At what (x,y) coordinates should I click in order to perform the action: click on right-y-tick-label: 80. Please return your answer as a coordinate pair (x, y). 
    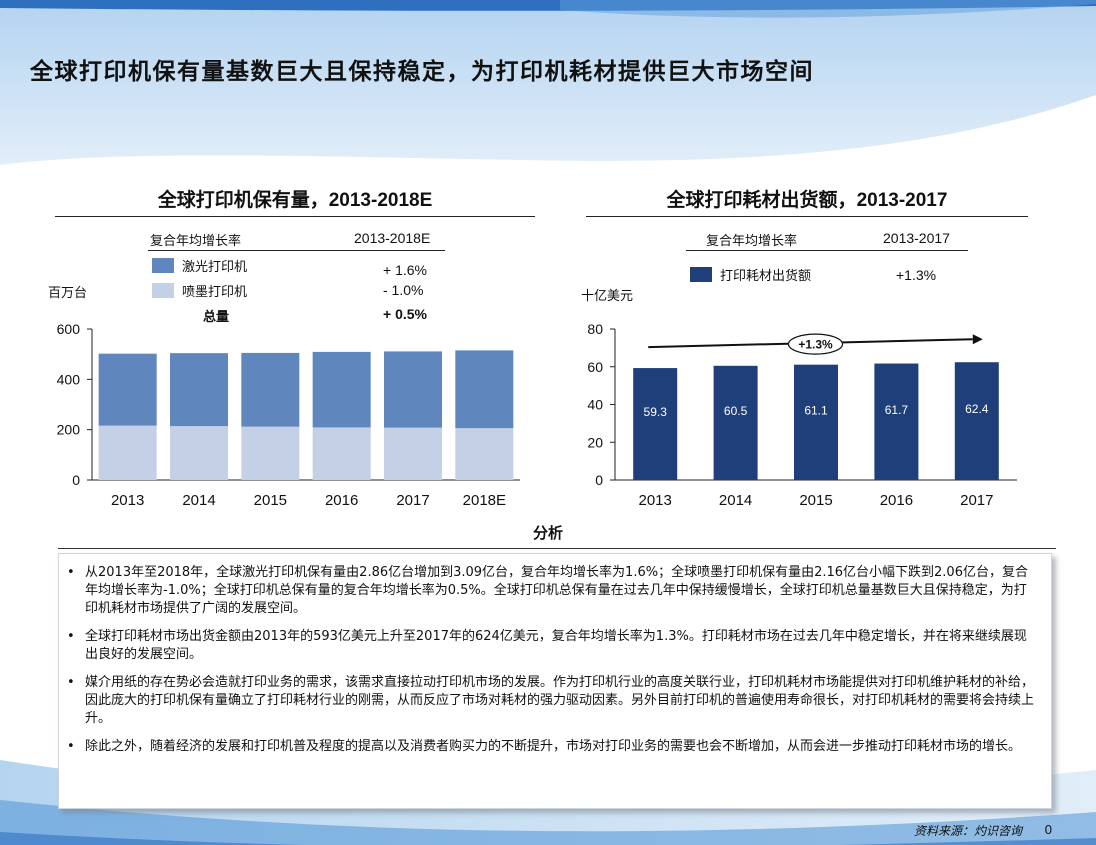
    Looking at the image, I should click on (595, 329).